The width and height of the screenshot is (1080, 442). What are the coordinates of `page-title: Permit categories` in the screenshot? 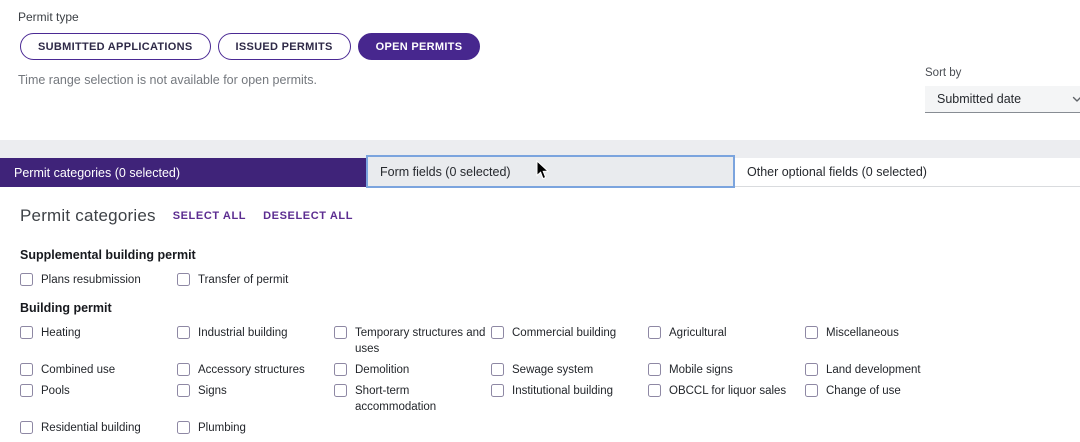 It's located at (88, 215).